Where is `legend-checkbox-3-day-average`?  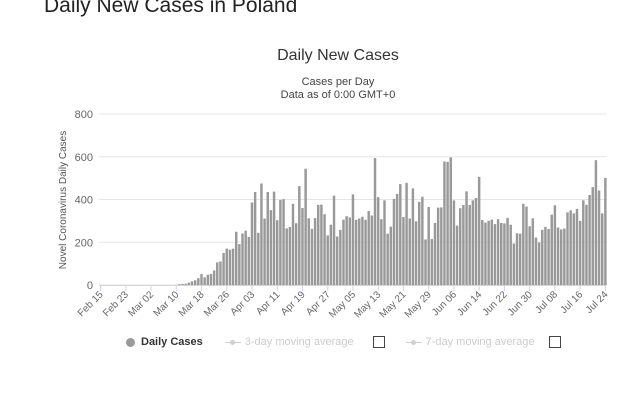 legend-checkbox-3-day-average is located at coordinates (378, 342).